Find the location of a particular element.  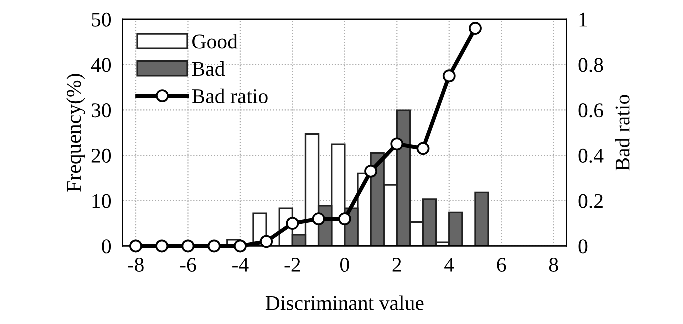

legend-label: Good is located at coordinates (215, 41).